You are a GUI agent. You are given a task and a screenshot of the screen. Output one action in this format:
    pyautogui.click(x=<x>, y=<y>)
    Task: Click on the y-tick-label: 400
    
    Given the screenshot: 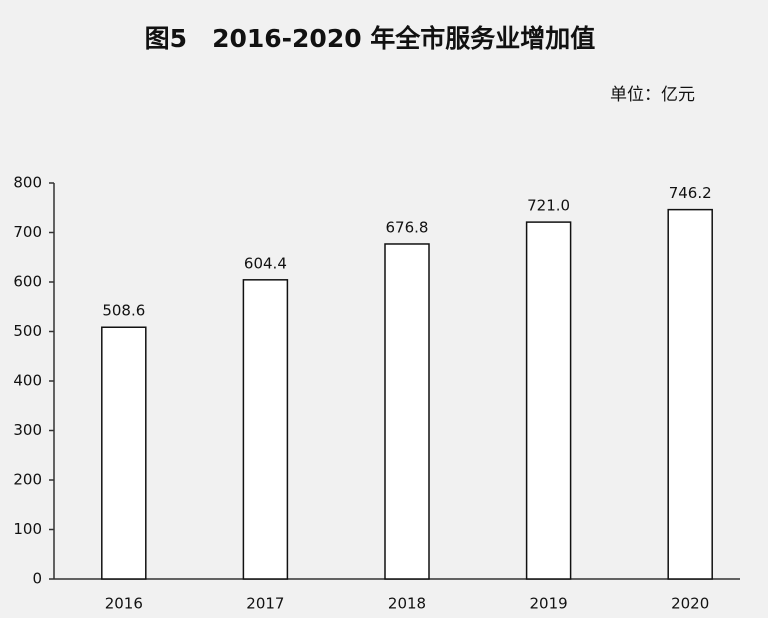 What is the action you would take?
    pyautogui.click(x=27, y=381)
    